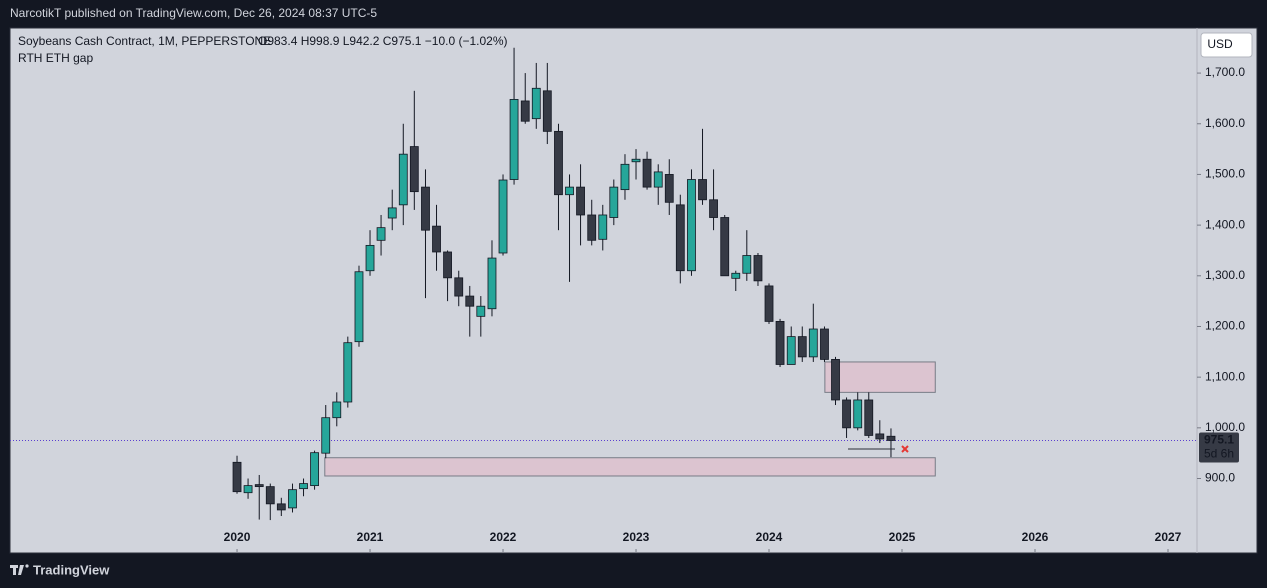 Image resolution: width=1267 pixels, height=588 pixels. What do you see at coordinates (636, 537) in the screenshot?
I see `x-tick-label: 2023` at bounding box center [636, 537].